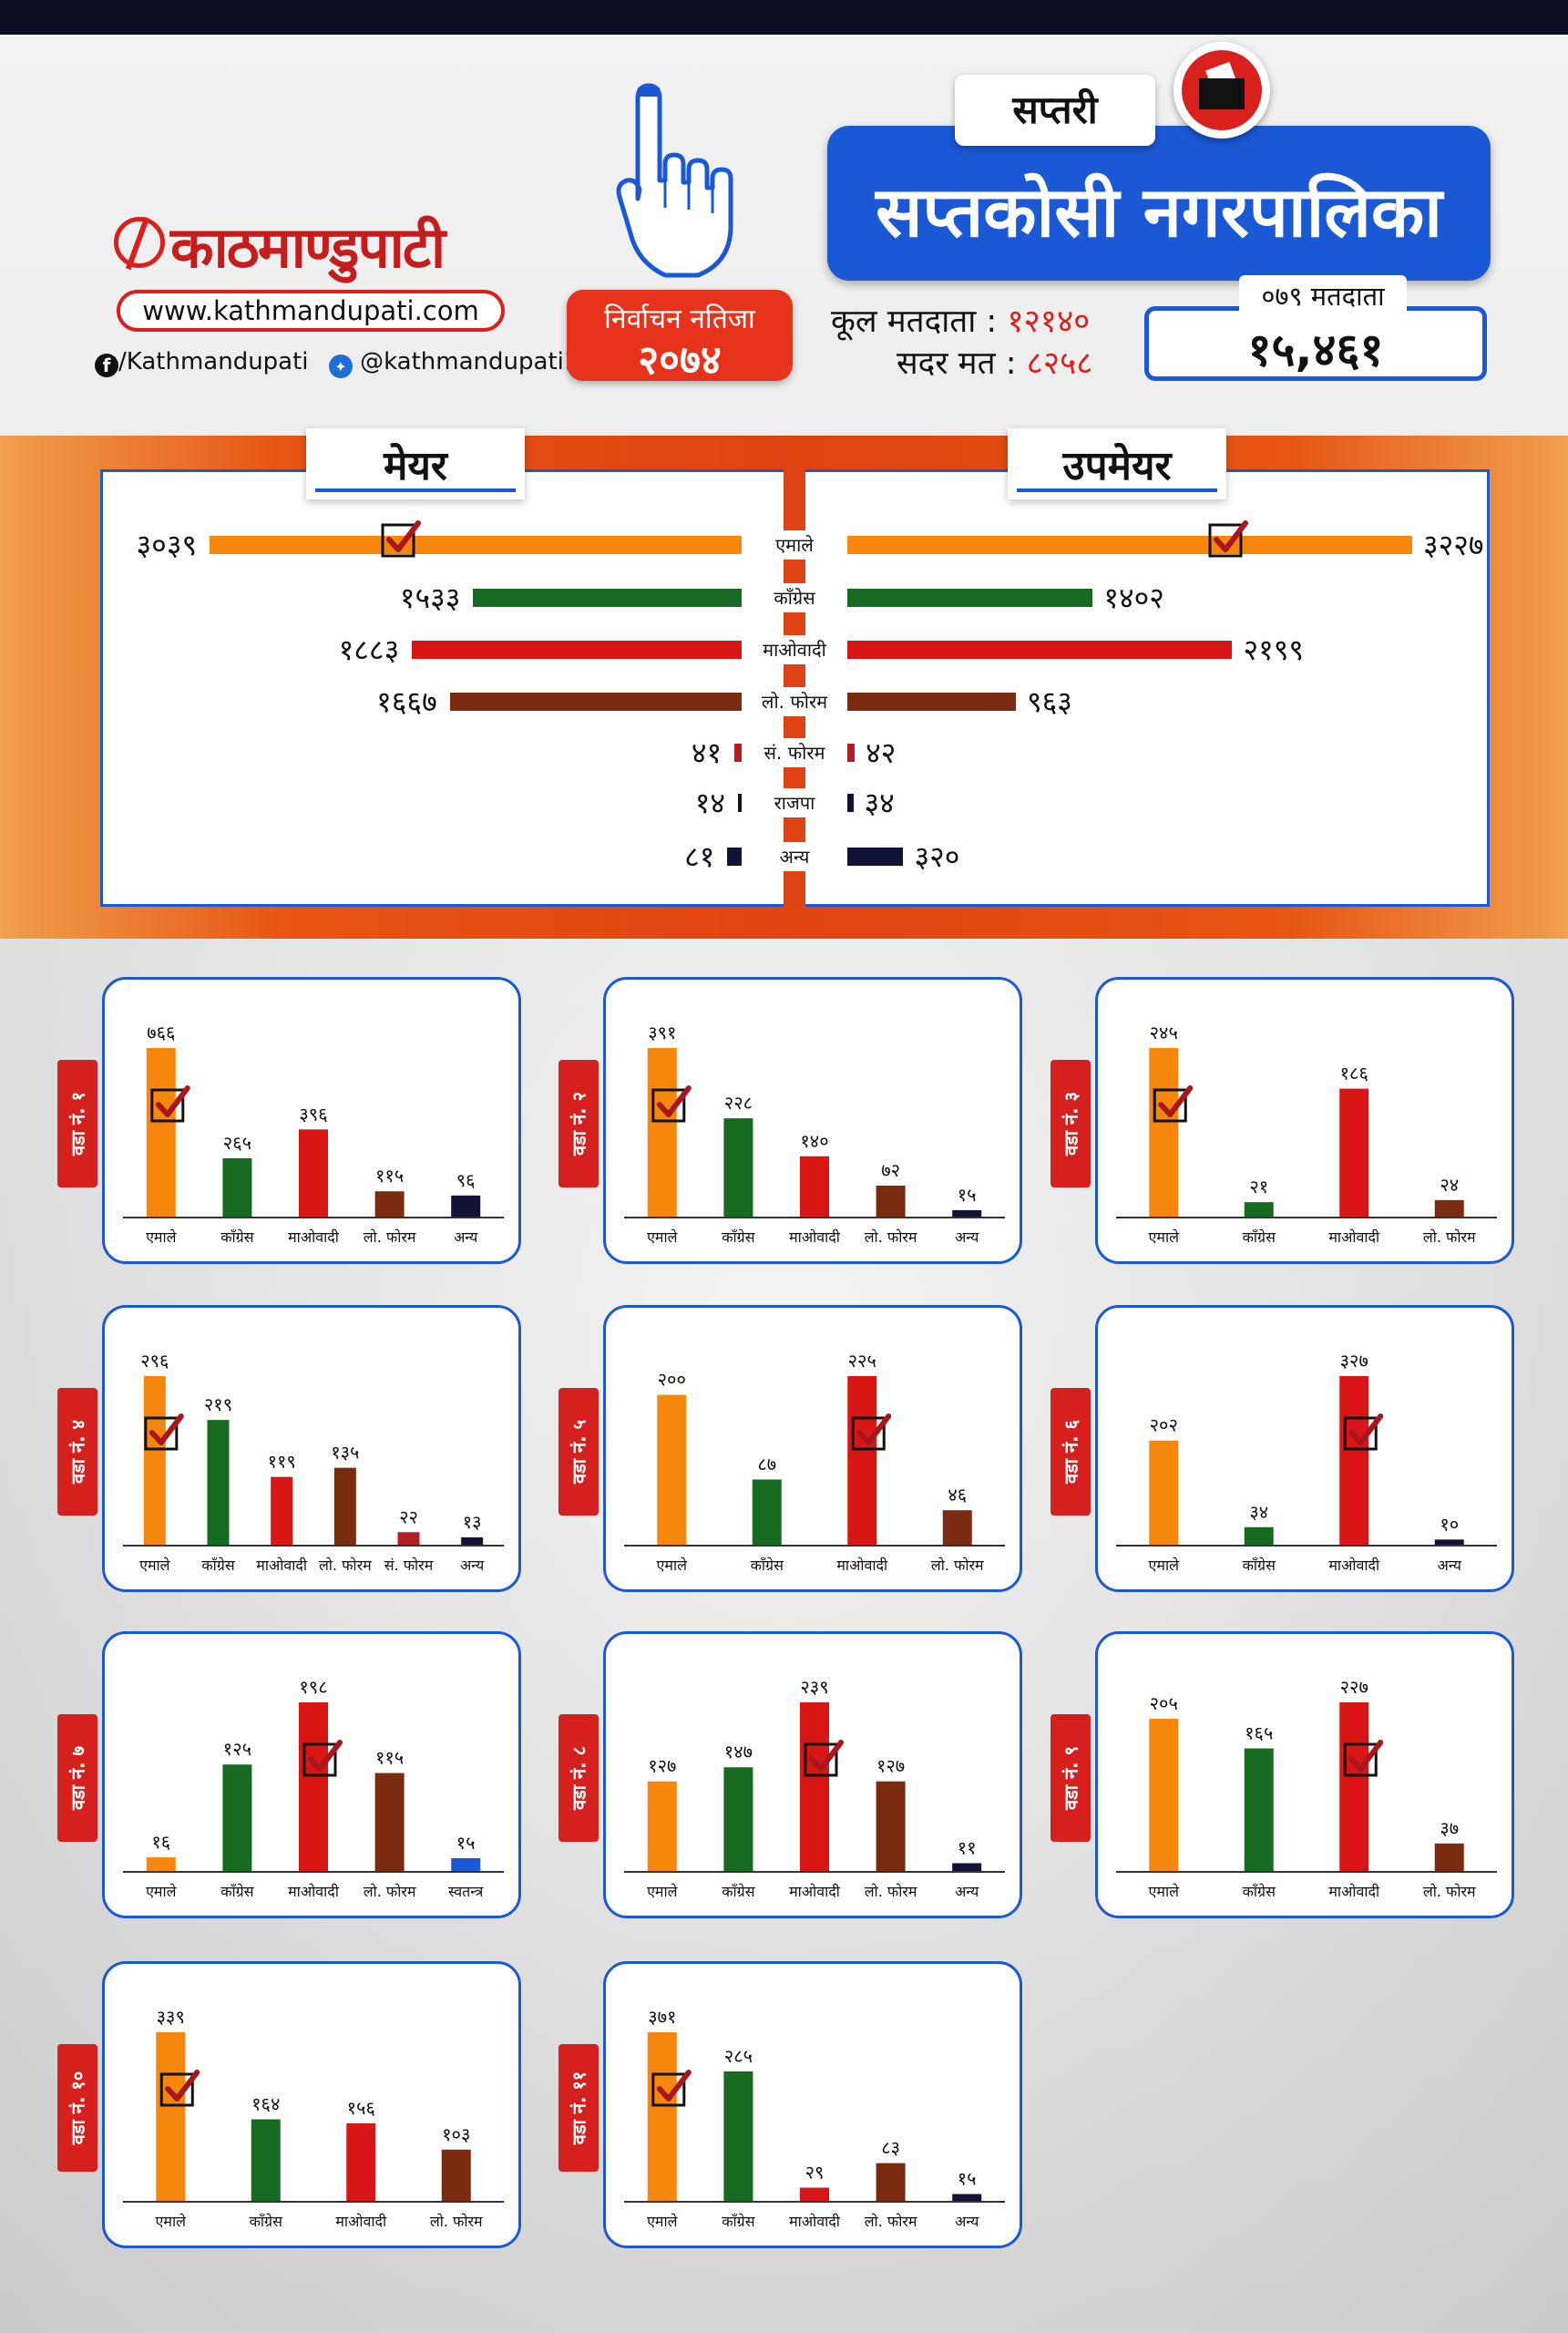 This screenshot has height=2333, width=1568. What do you see at coordinates (1059, 363) in the screenshot?
I see `valid-votes-value: ८२५८` at bounding box center [1059, 363].